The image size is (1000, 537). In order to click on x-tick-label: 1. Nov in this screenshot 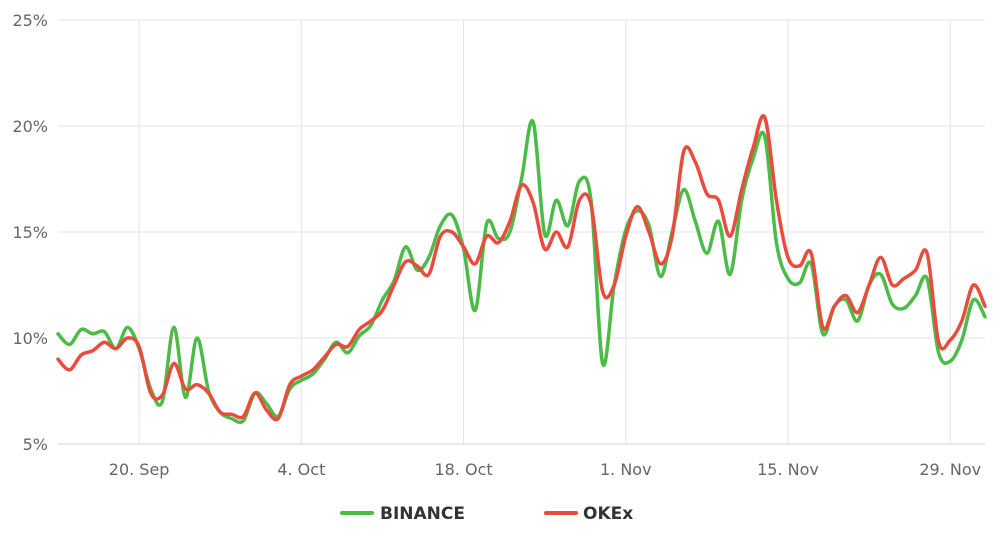, I will do `click(626, 469)`.